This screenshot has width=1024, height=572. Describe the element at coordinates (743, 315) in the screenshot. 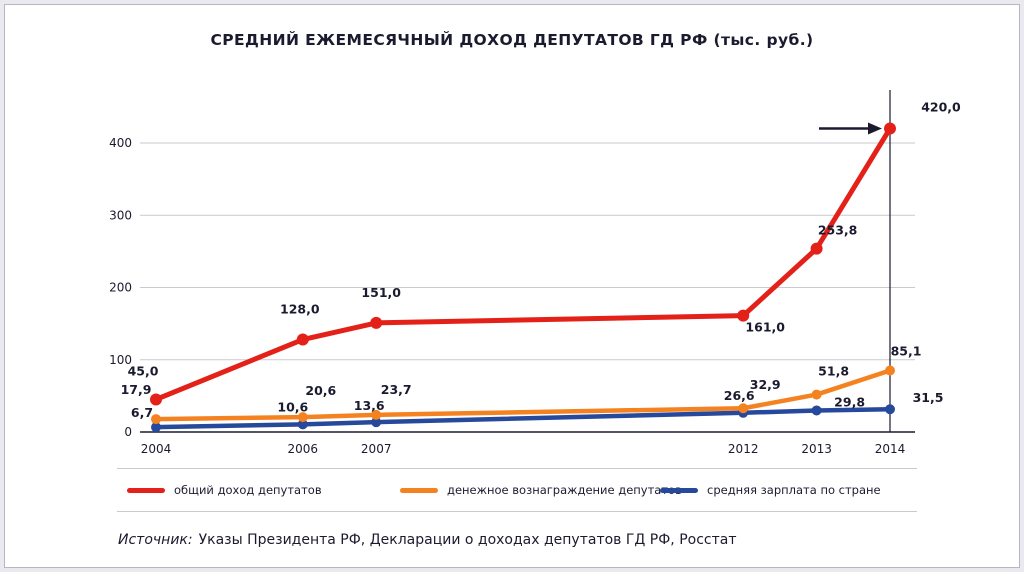

I see `data-point-total_income-2012` at that location.